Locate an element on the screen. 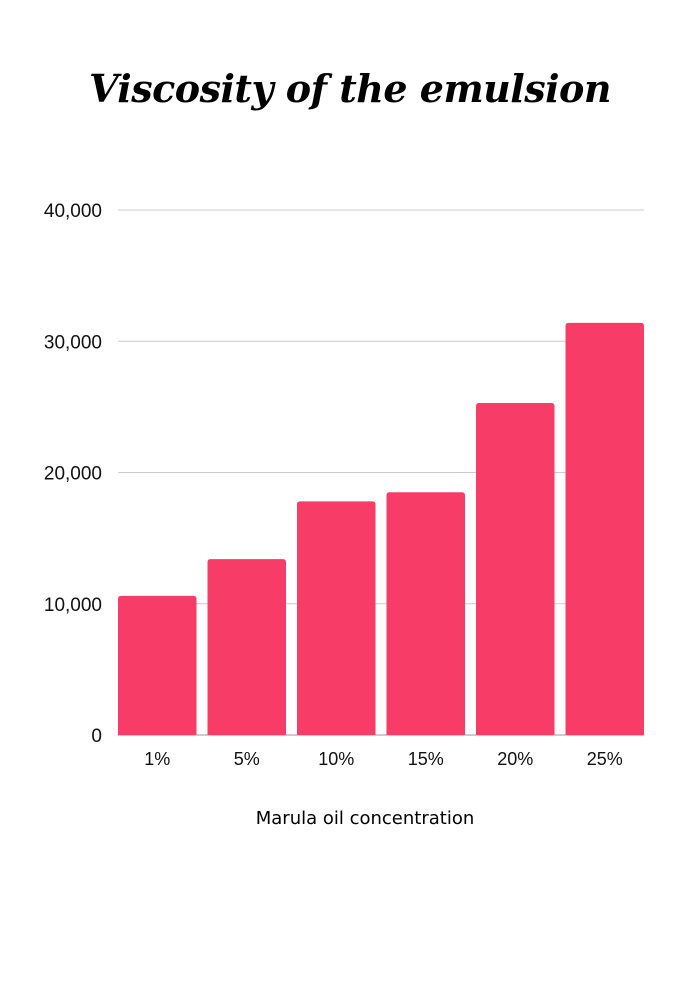 The image size is (700, 1000). chart-title: Viscosity of the emulsion is located at coordinates (350, 88).